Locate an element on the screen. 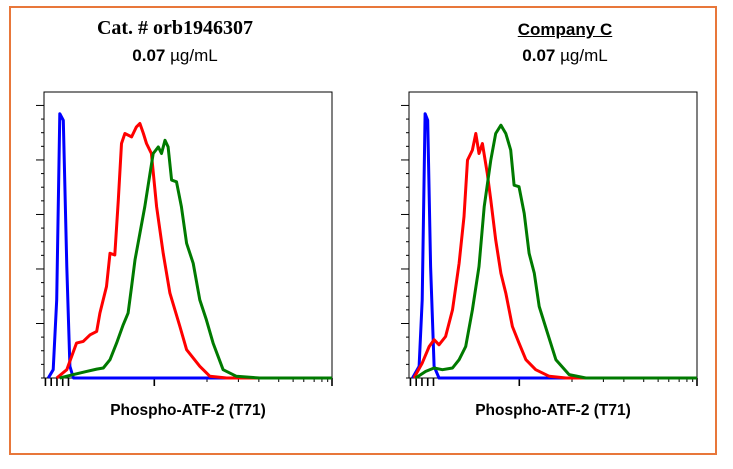 The height and width of the screenshot is (469, 733). left-title: Cat. # orb1946307 is located at coordinates (175, 28).